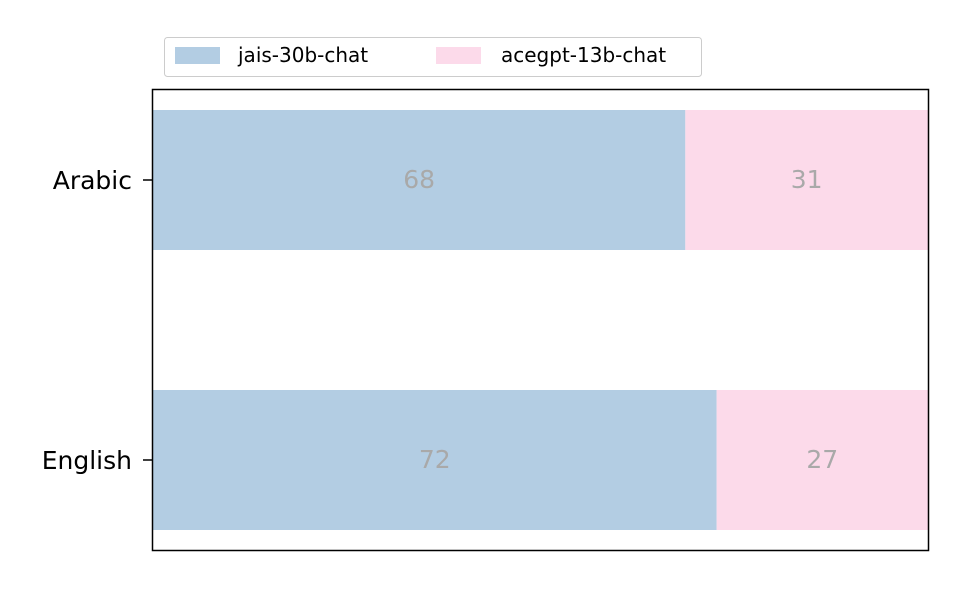 This screenshot has height=596, width=975. I want to click on legend-label-acegpt: acegpt-13b-chat, so click(583, 55).